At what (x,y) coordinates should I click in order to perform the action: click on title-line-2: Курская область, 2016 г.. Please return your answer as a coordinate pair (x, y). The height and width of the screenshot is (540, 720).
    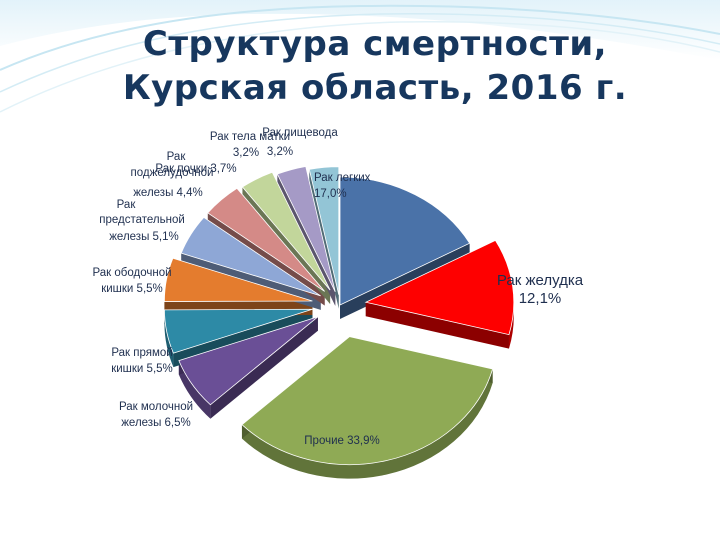
    Looking at the image, I should click on (375, 88).